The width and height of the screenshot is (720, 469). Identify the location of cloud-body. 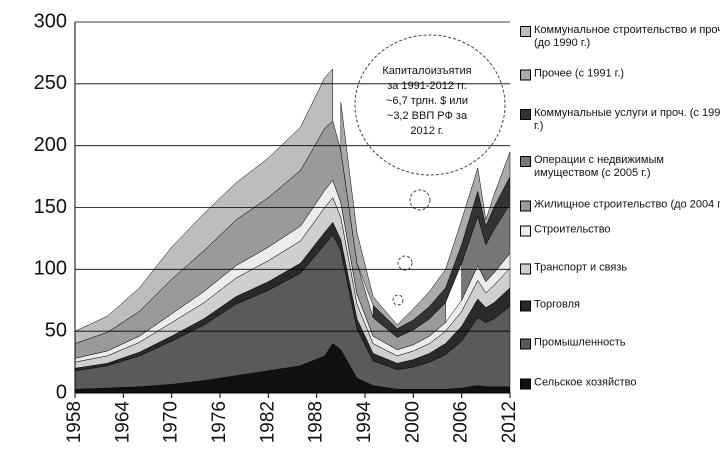
(430, 105).